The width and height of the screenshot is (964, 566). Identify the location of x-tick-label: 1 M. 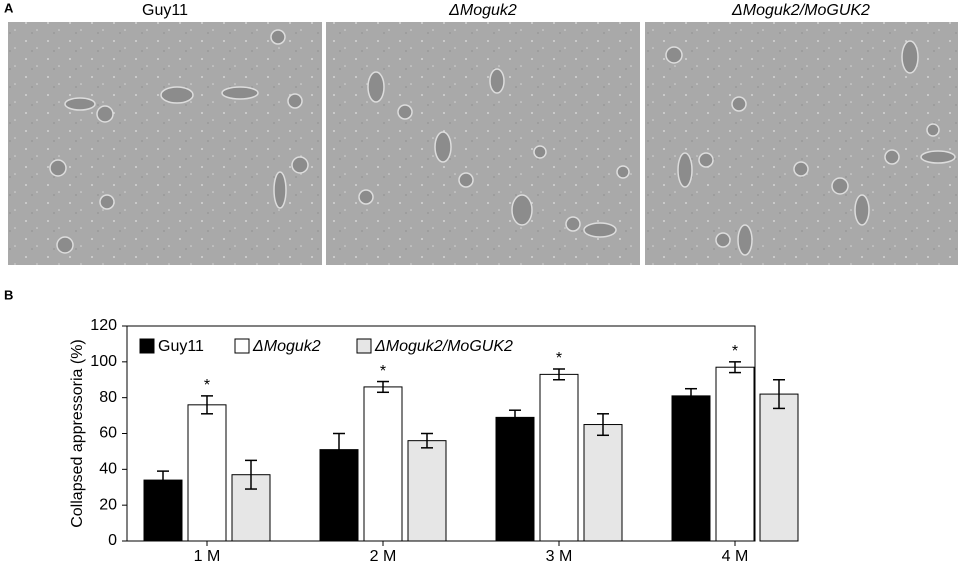
(207, 556).